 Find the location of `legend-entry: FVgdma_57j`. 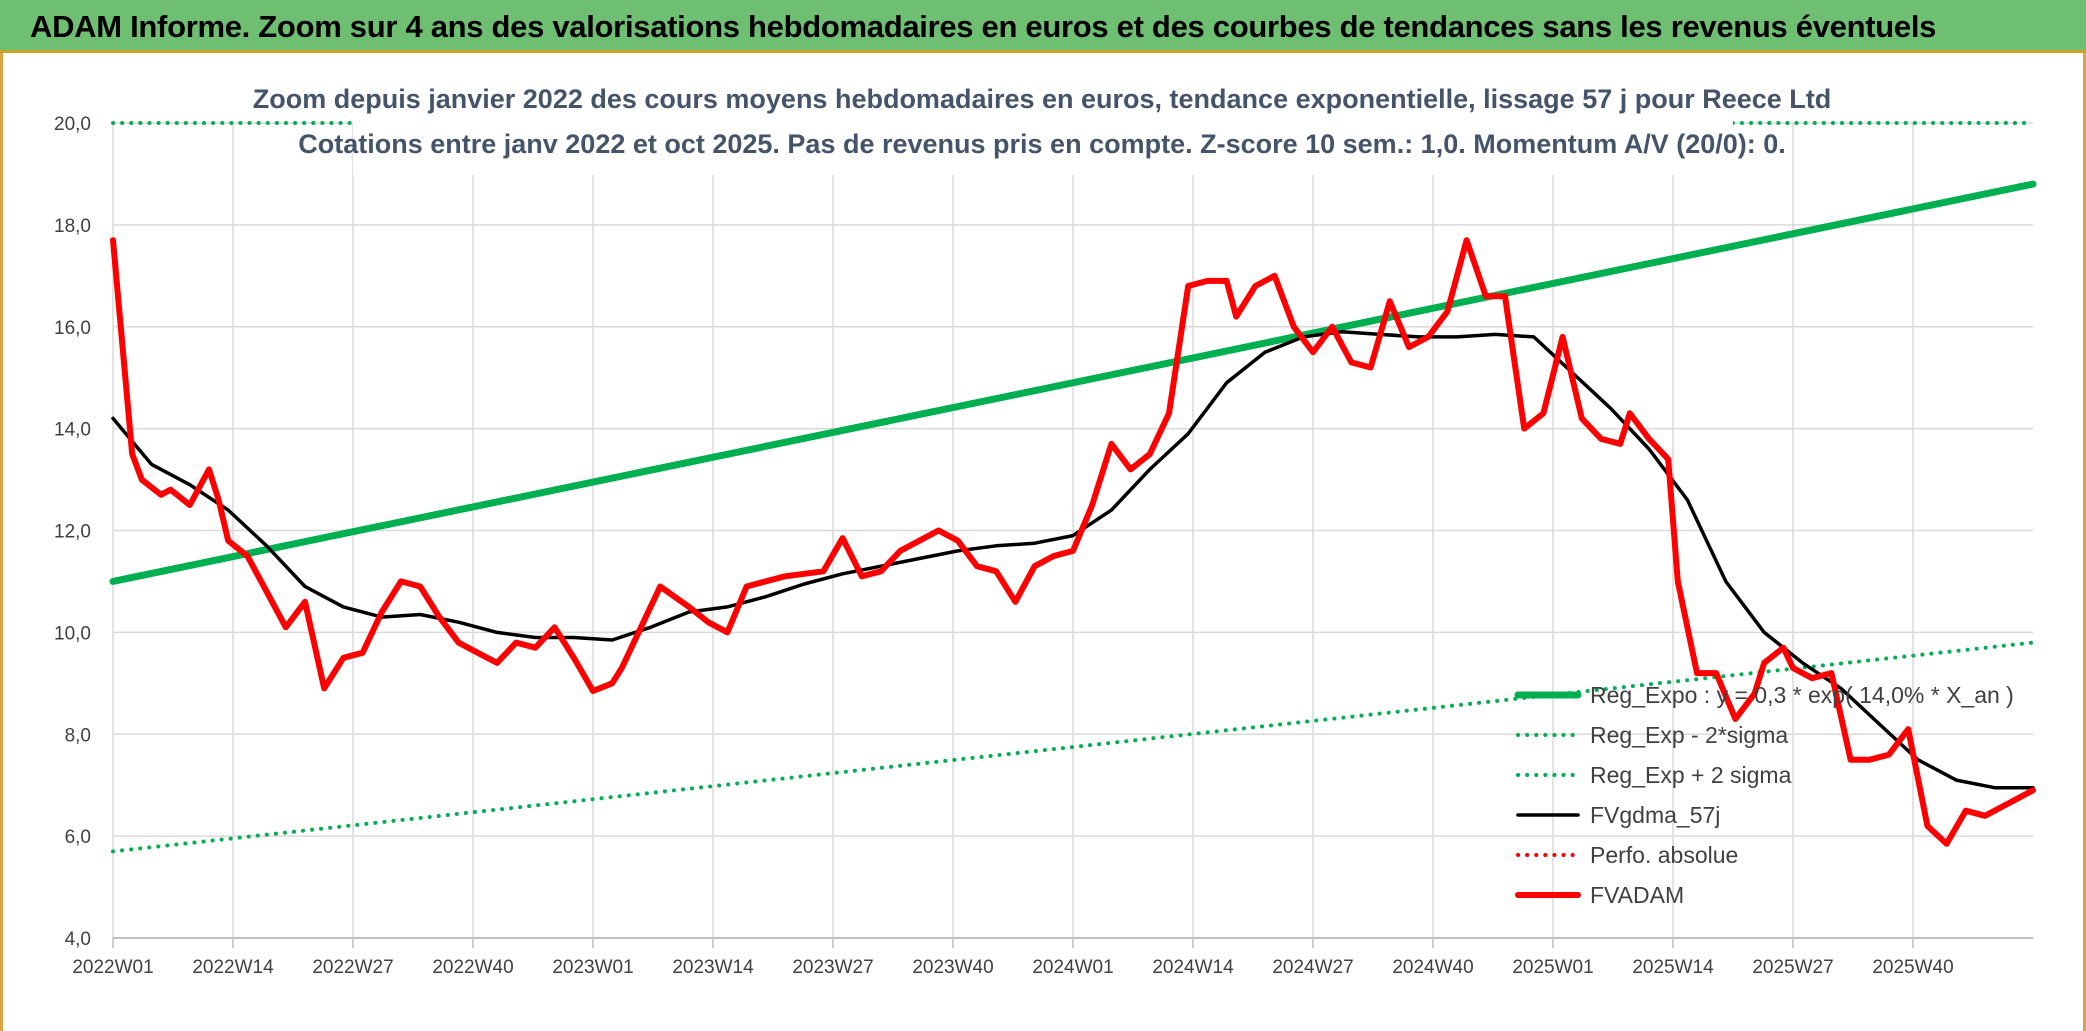

legend-entry: FVgdma_57j is located at coordinates (1655, 815).